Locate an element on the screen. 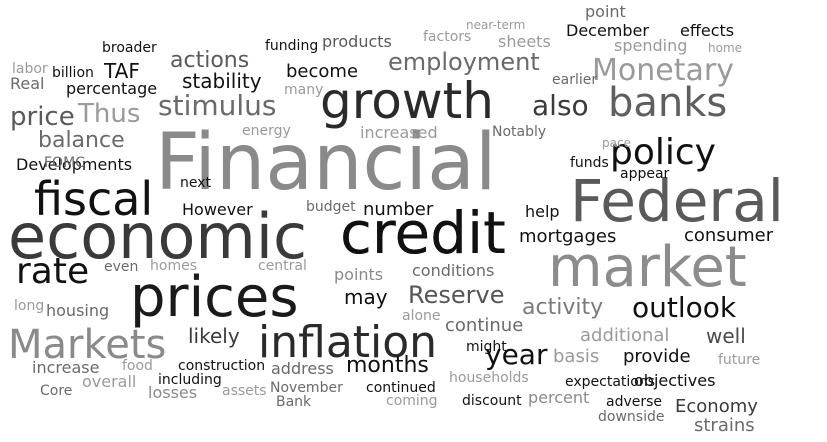 The height and width of the screenshot is (442, 827). word-products: products is located at coordinates (357, 42).